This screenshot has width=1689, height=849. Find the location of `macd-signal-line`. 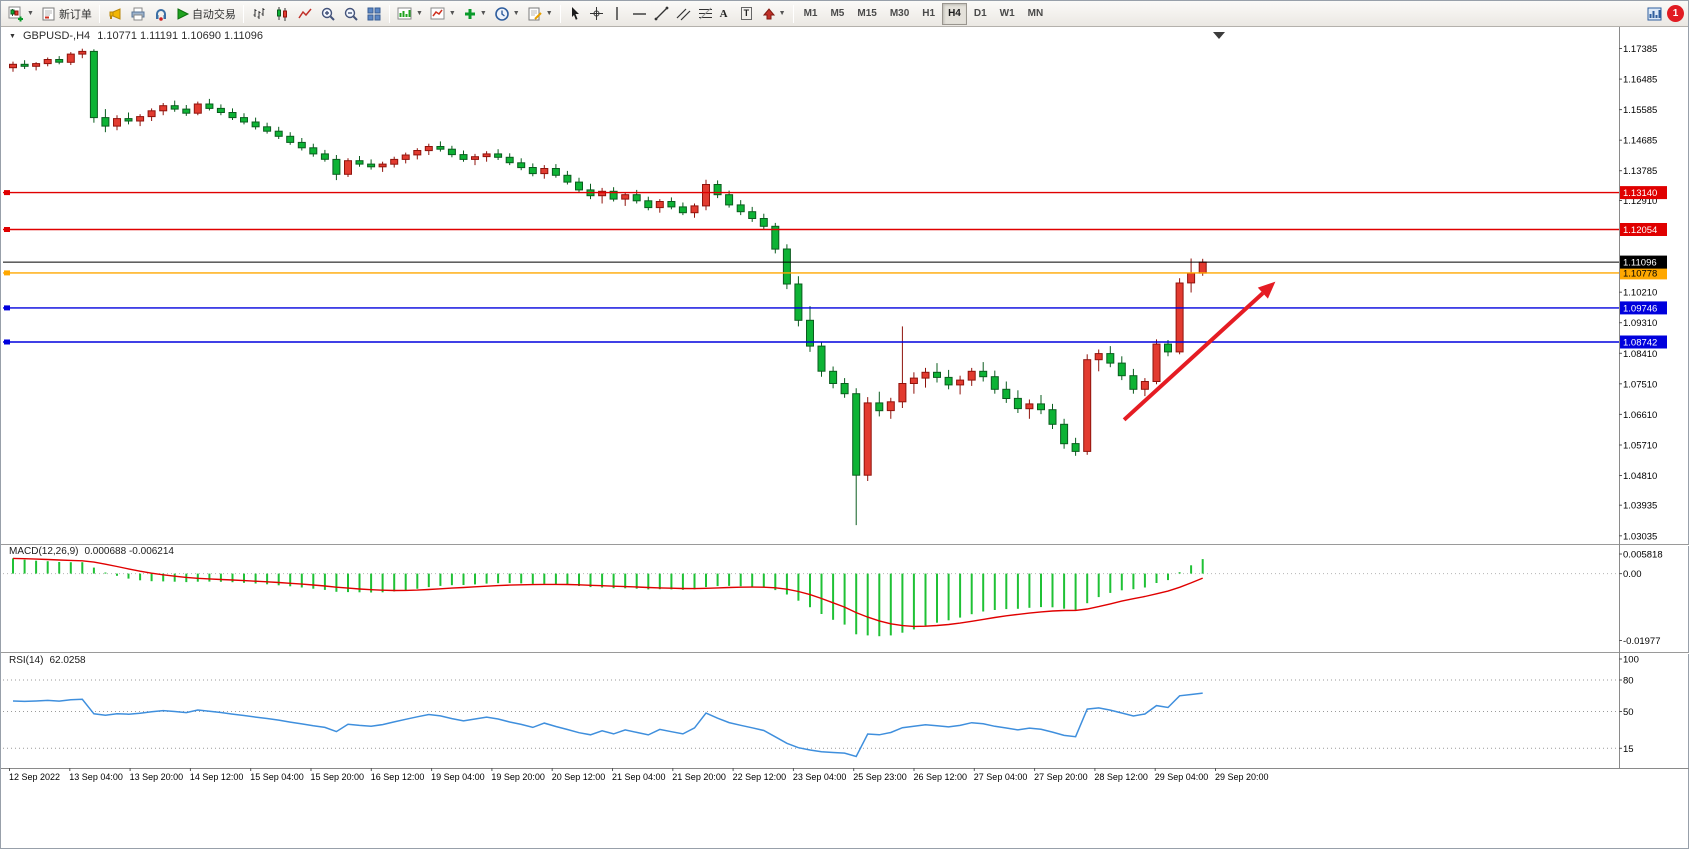

macd-signal-line is located at coordinates (607, 592).